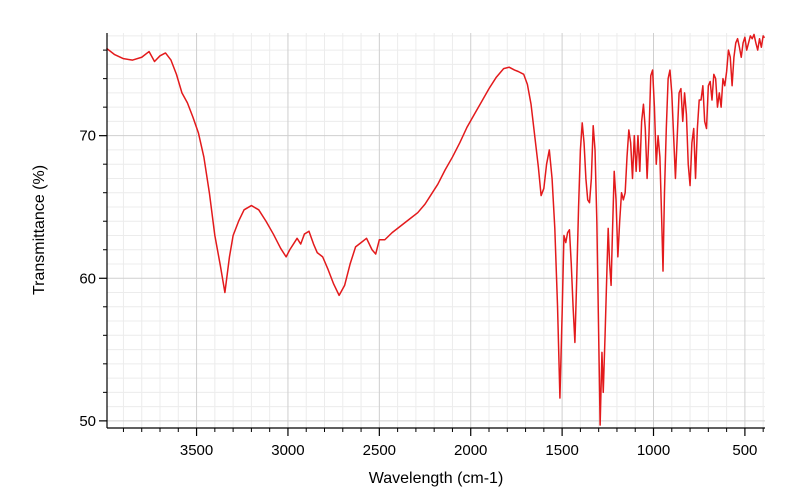 This screenshot has height=504, width=792. What do you see at coordinates (436, 478) in the screenshot?
I see `x-axis-title: Wavelength (cm-1)` at bounding box center [436, 478].